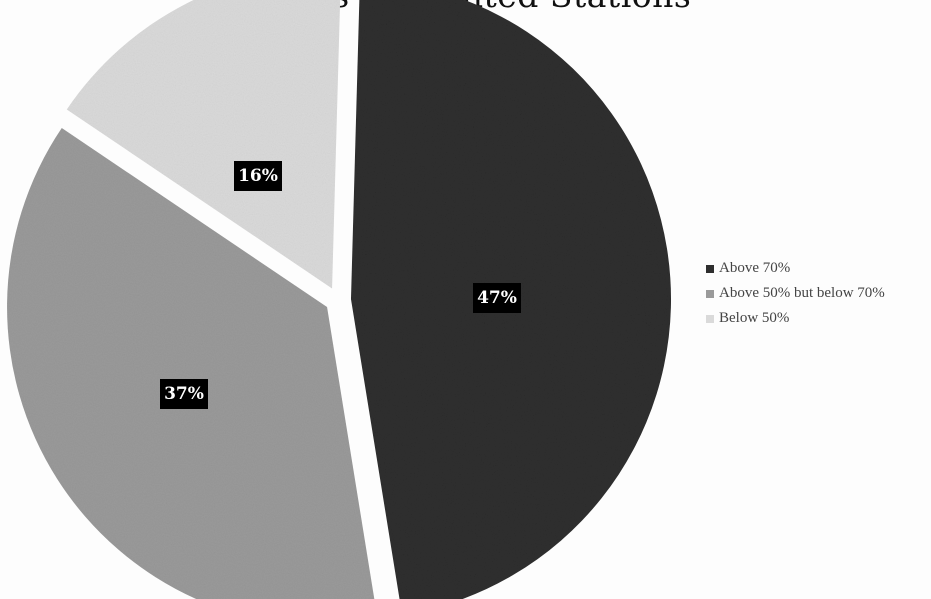 The width and height of the screenshot is (931, 599). I want to click on legend-item-below-50: Below 50%, so click(795, 318).